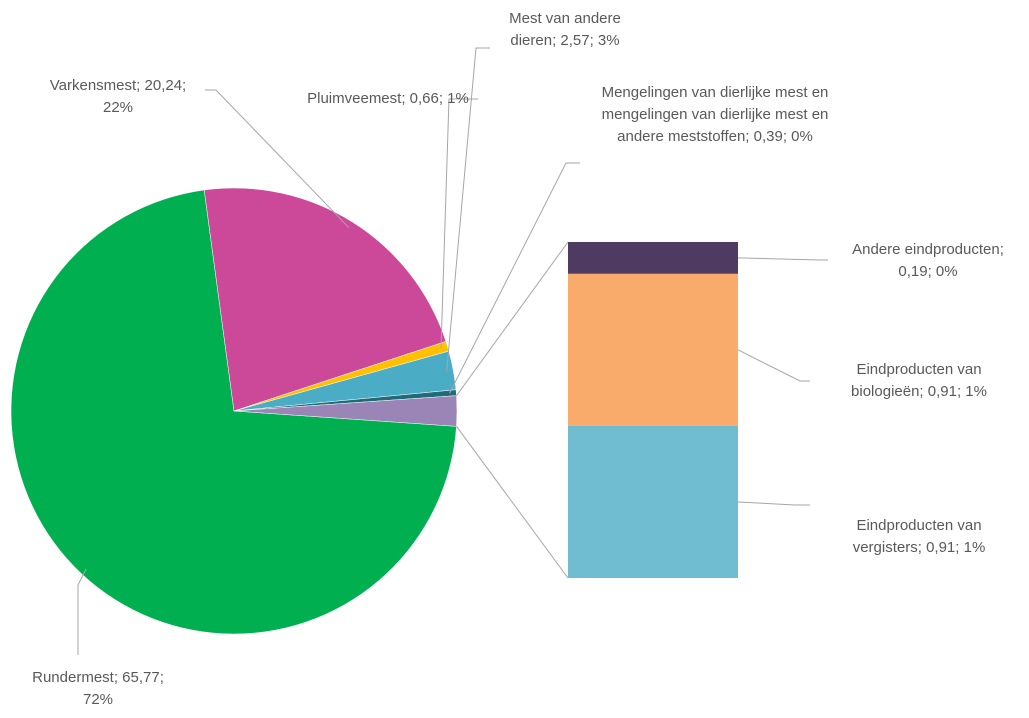 This screenshot has width=1029, height=718. Describe the element at coordinates (565, 29) in the screenshot. I see `data-label-mest-van-andere-dieren: Mest van andere dieren; 2,57; 3%` at that location.